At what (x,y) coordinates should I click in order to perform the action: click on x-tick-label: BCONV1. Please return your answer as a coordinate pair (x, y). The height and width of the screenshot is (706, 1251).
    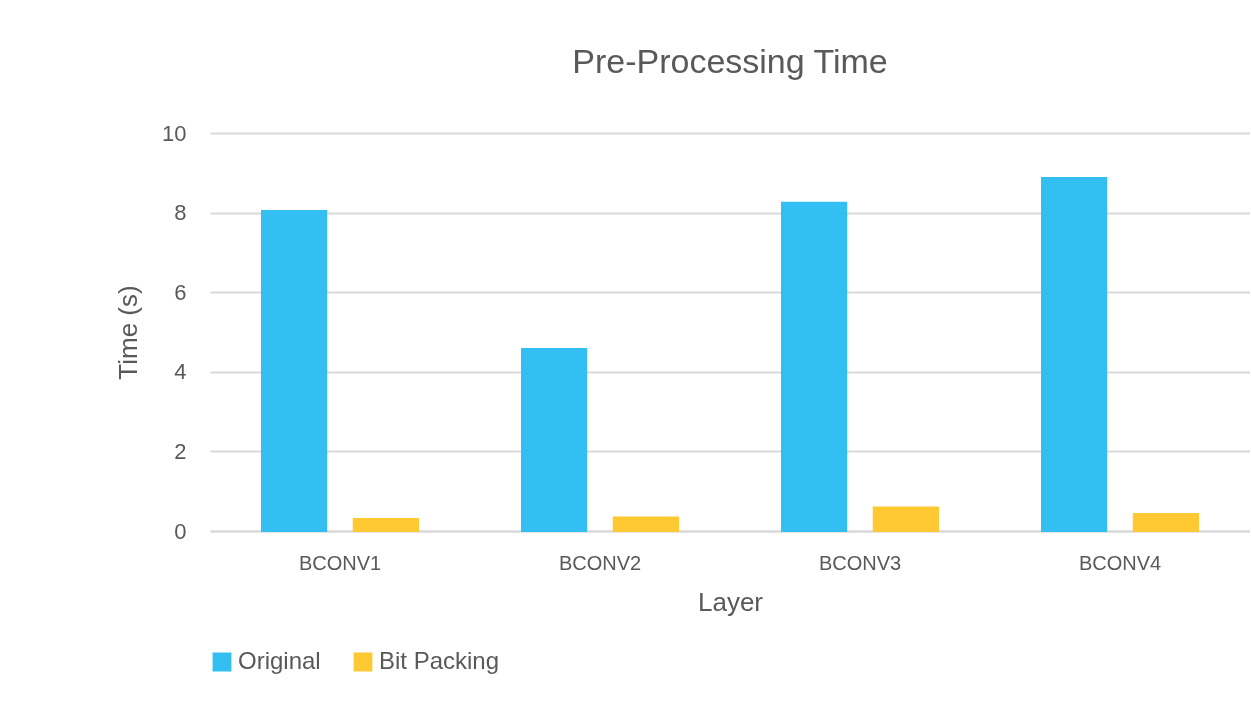
    Looking at the image, I should click on (340, 562).